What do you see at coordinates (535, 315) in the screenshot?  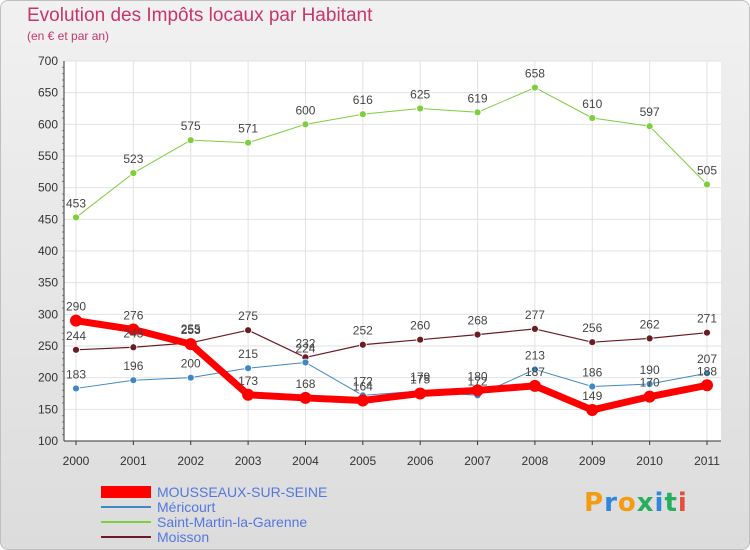 I see `series-3-label-8: 277` at bounding box center [535, 315].